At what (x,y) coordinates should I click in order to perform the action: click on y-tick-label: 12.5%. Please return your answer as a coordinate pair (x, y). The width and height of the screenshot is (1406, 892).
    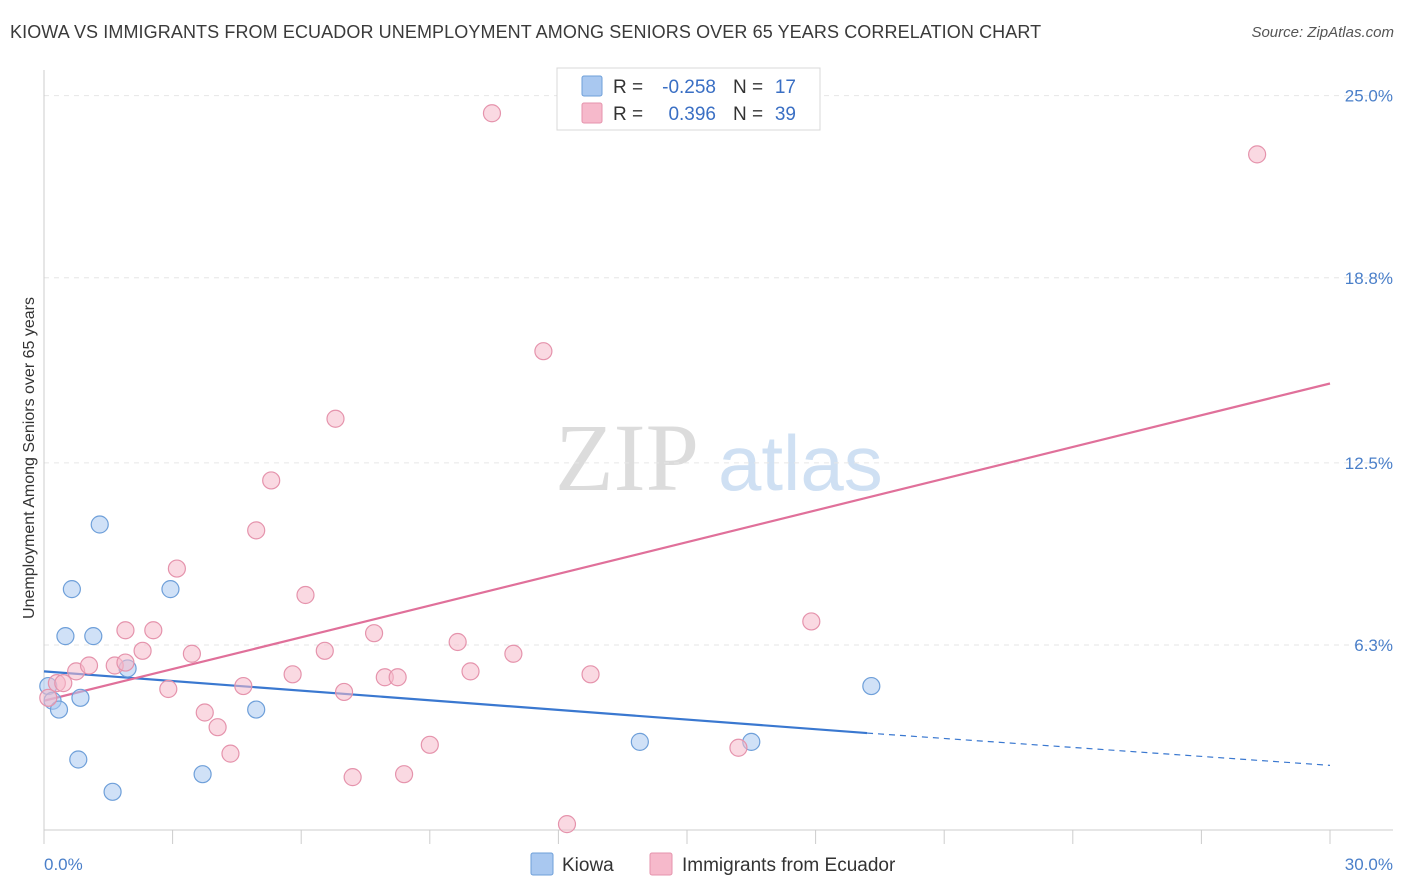
    Looking at the image, I should click on (1369, 463).